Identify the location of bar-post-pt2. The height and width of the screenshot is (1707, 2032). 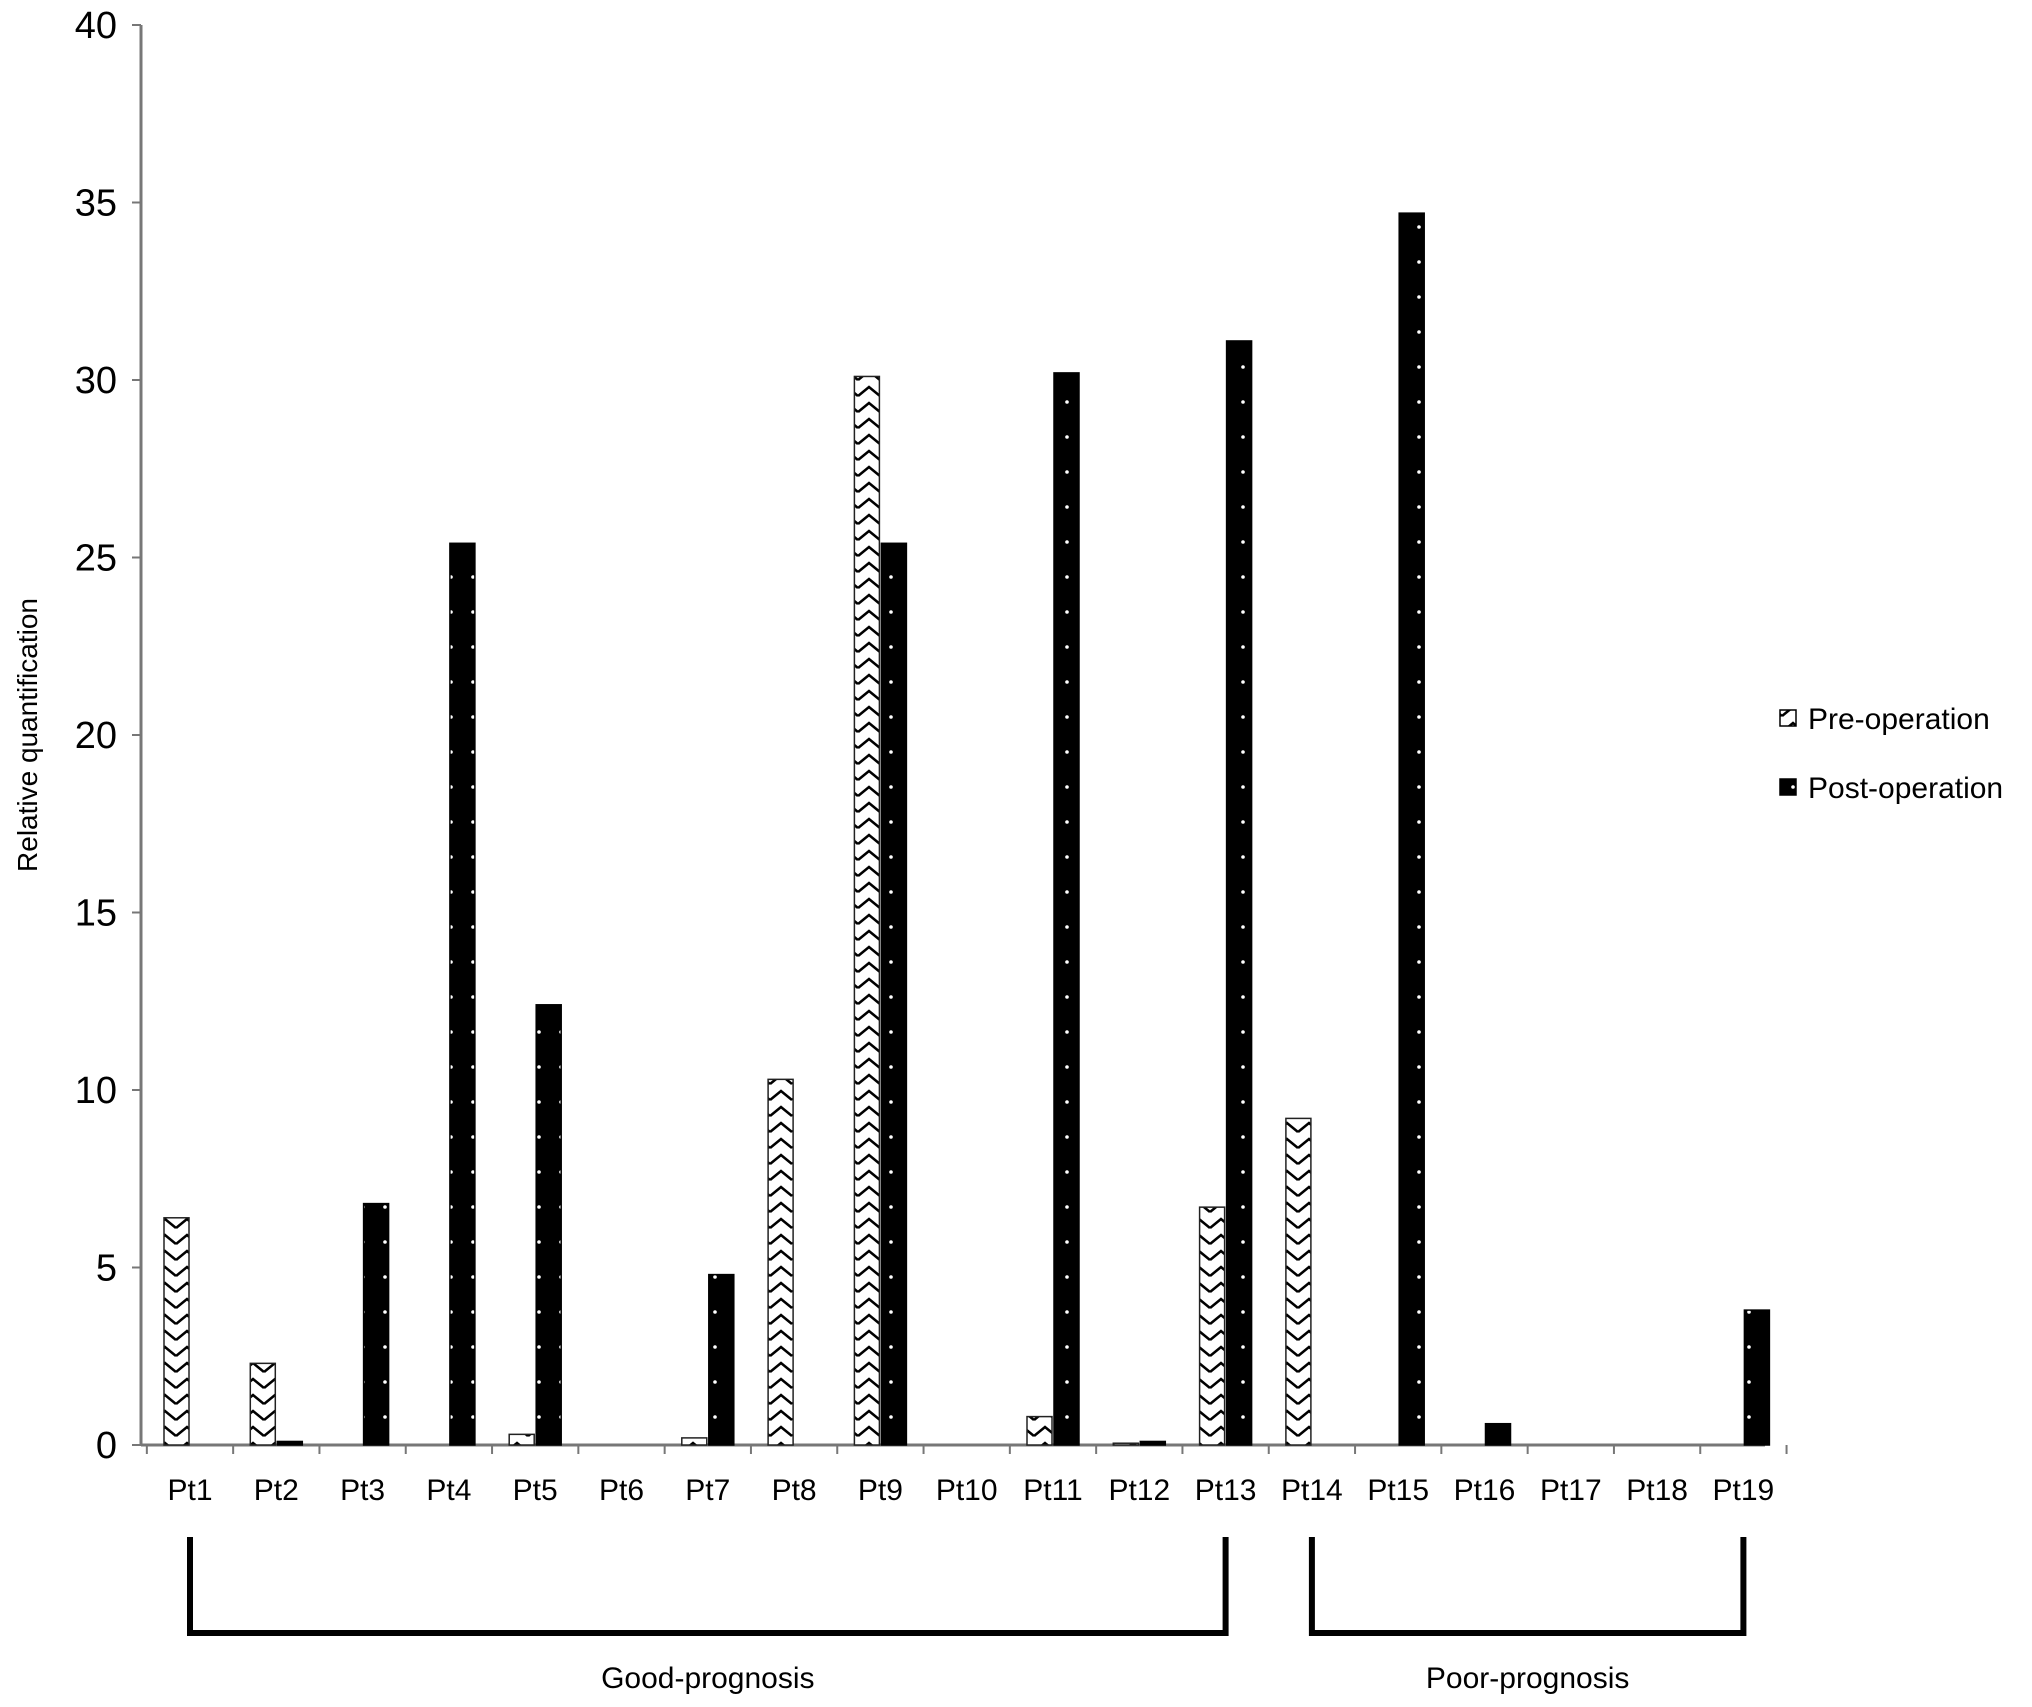
(290, 1443).